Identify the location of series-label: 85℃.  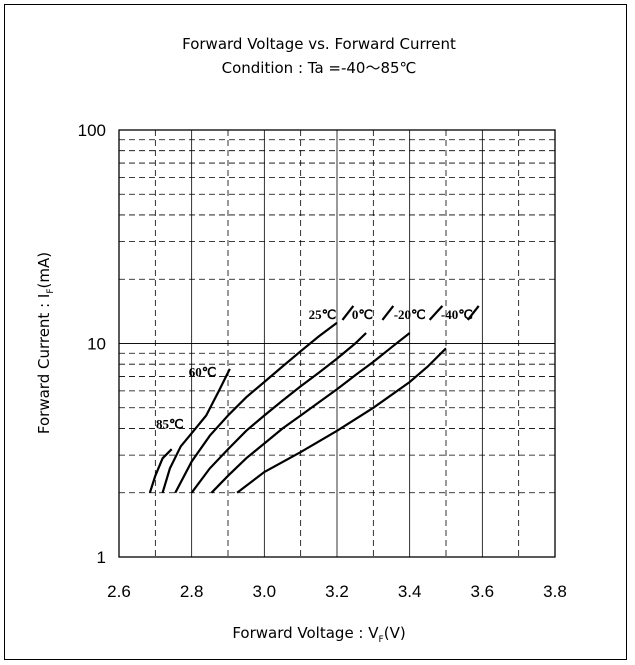
(170, 423).